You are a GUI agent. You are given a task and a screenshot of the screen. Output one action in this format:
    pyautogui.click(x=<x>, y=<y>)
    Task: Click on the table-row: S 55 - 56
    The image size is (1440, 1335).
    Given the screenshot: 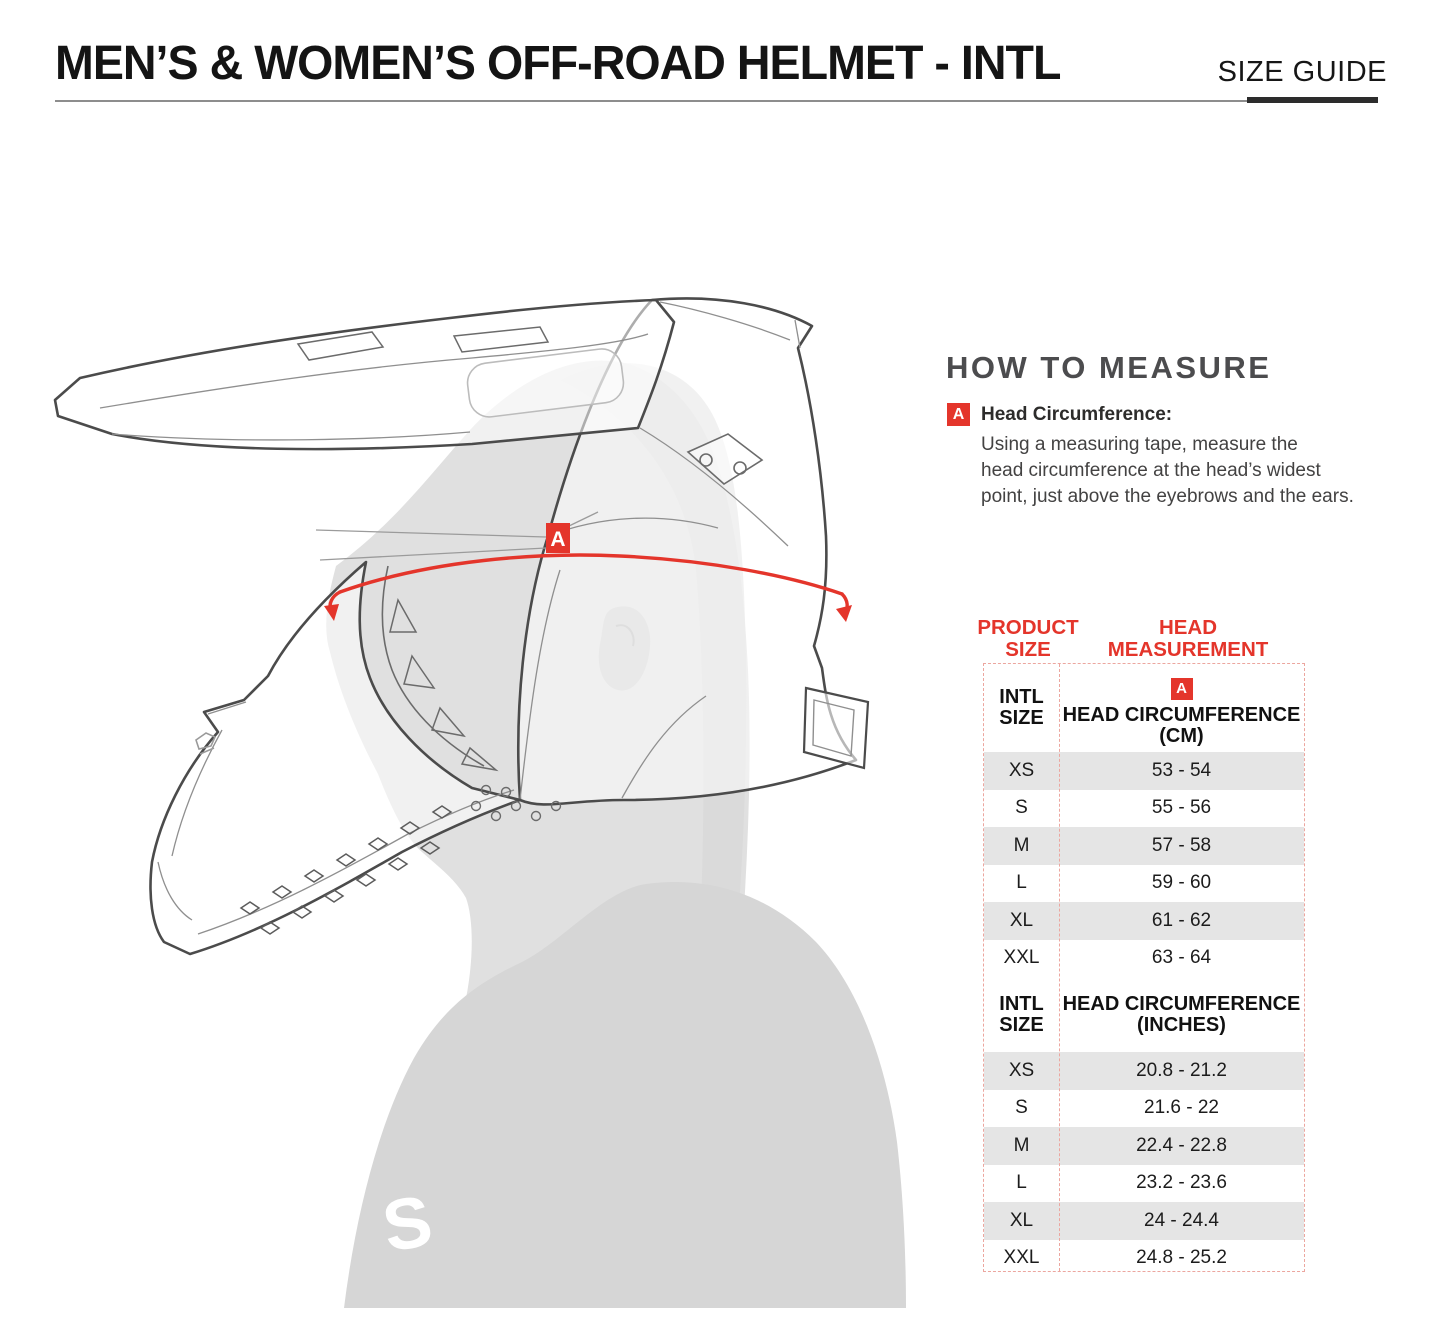 What is the action you would take?
    pyautogui.click(x=1144, y=809)
    